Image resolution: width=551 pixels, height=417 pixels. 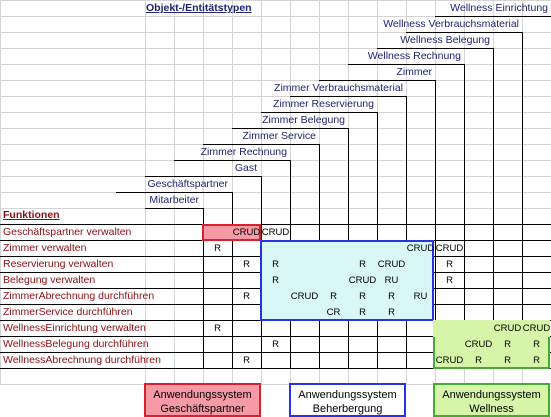 I want to click on function-label: WellnessEinrichtung verwalten, so click(x=74, y=328).